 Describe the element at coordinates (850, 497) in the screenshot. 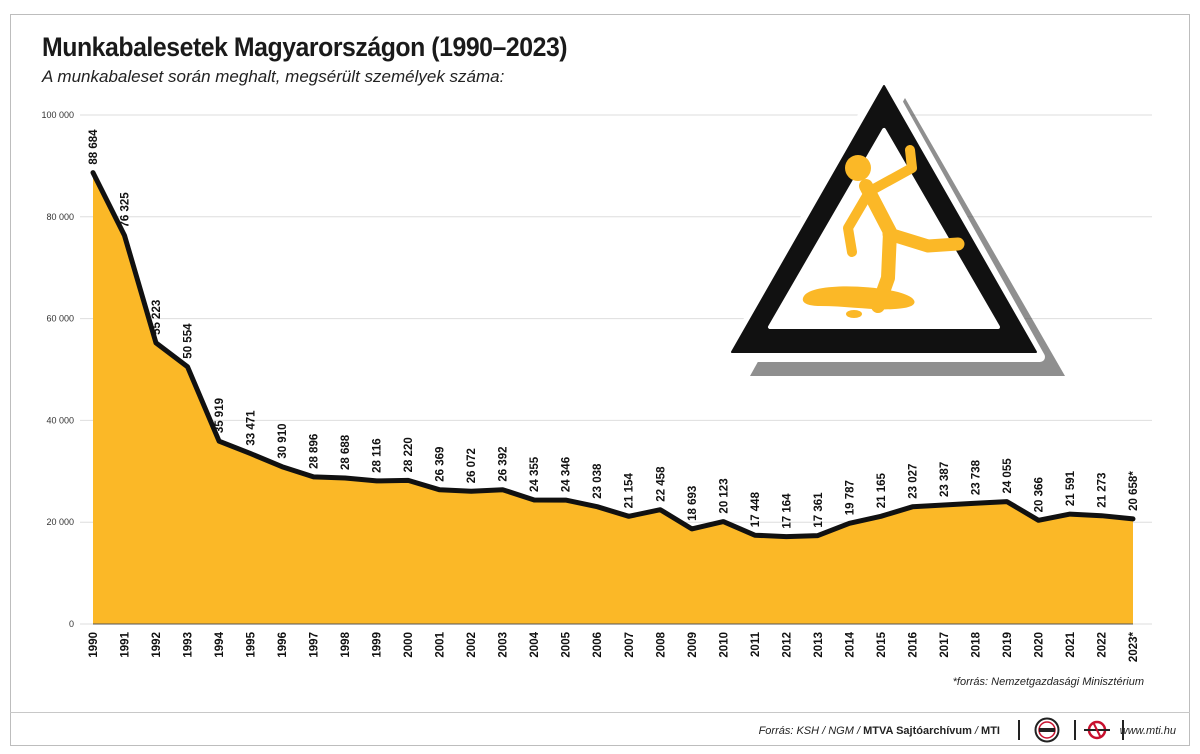

I see `data-label: 19 787` at that location.